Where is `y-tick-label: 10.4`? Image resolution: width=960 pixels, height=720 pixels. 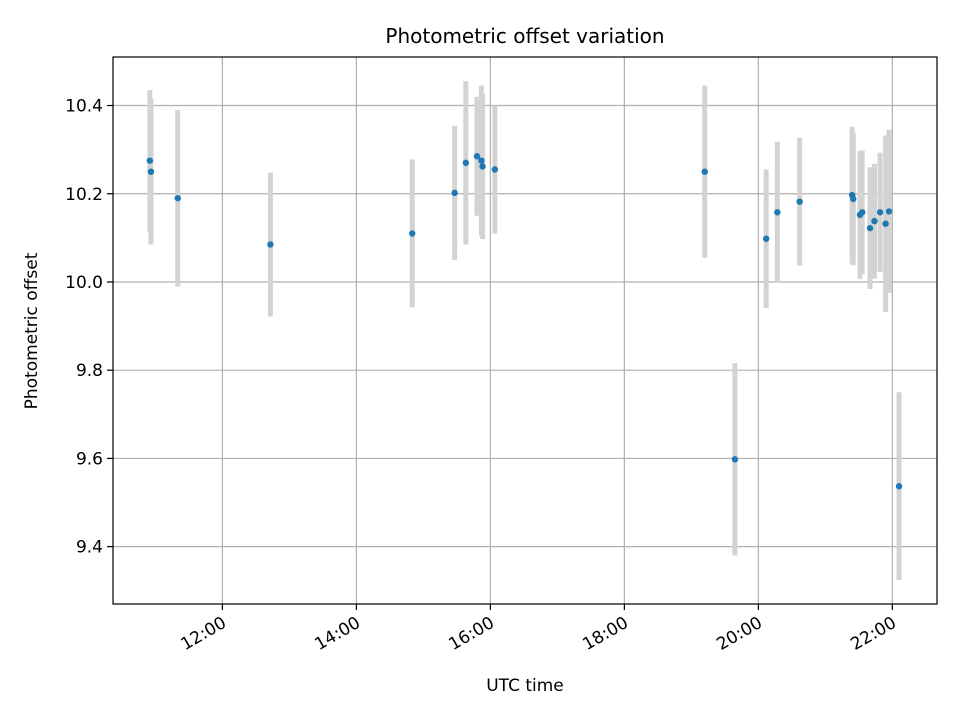
y-tick-label: 10.4 is located at coordinates (84, 107).